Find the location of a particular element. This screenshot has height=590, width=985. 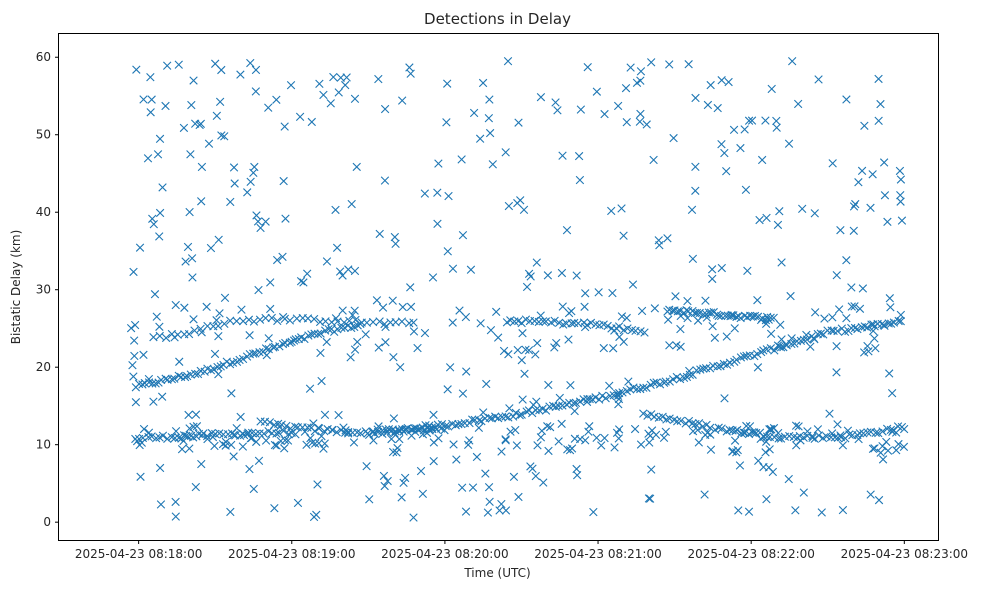

y-tick-label: 0 is located at coordinates (47, 522).